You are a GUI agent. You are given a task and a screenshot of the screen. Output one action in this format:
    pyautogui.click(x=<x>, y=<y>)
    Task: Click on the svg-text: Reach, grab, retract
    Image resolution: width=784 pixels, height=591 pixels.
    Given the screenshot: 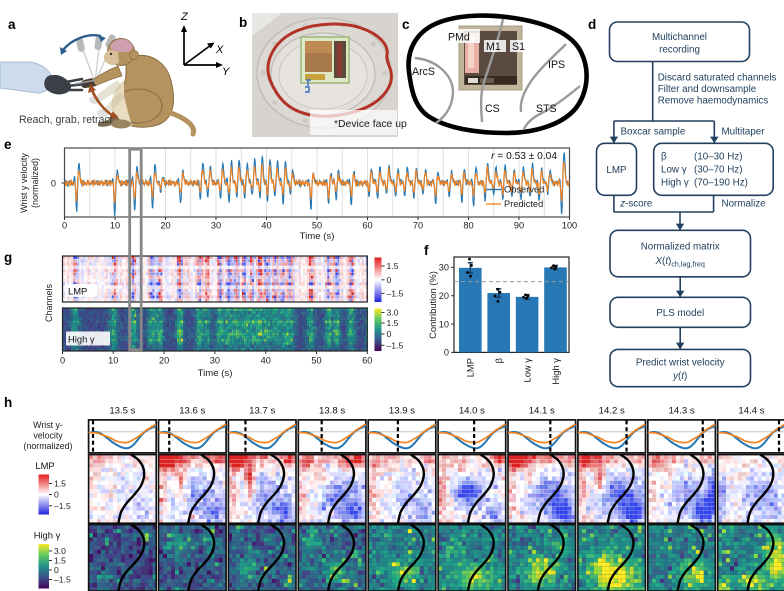 What is the action you would take?
    pyautogui.click(x=66, y=120)
    